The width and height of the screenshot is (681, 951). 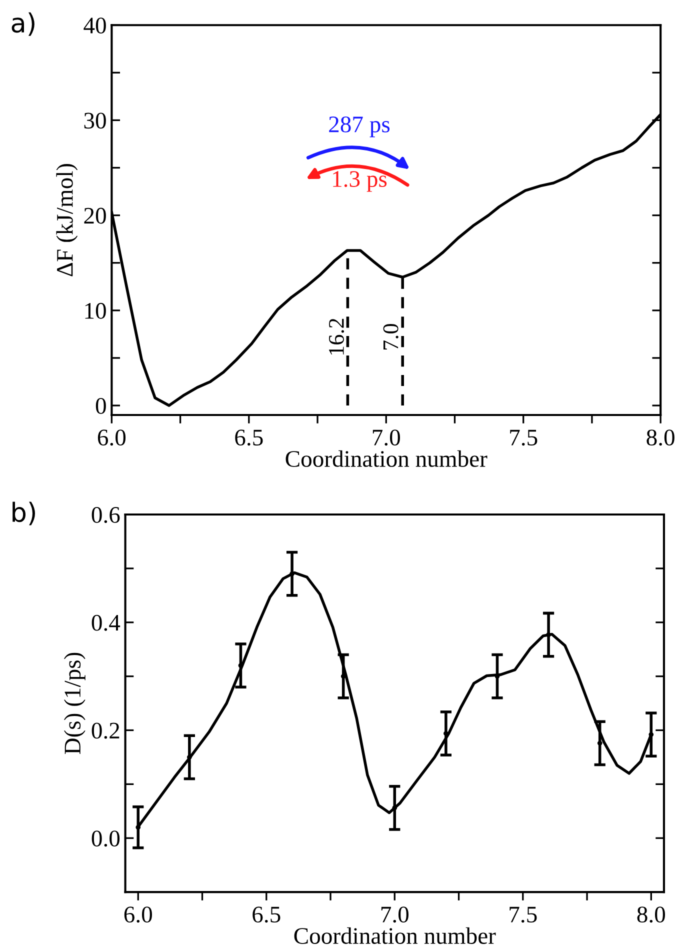 I want to click on y-tick-label: 0.4, so click(x=106, y=622).